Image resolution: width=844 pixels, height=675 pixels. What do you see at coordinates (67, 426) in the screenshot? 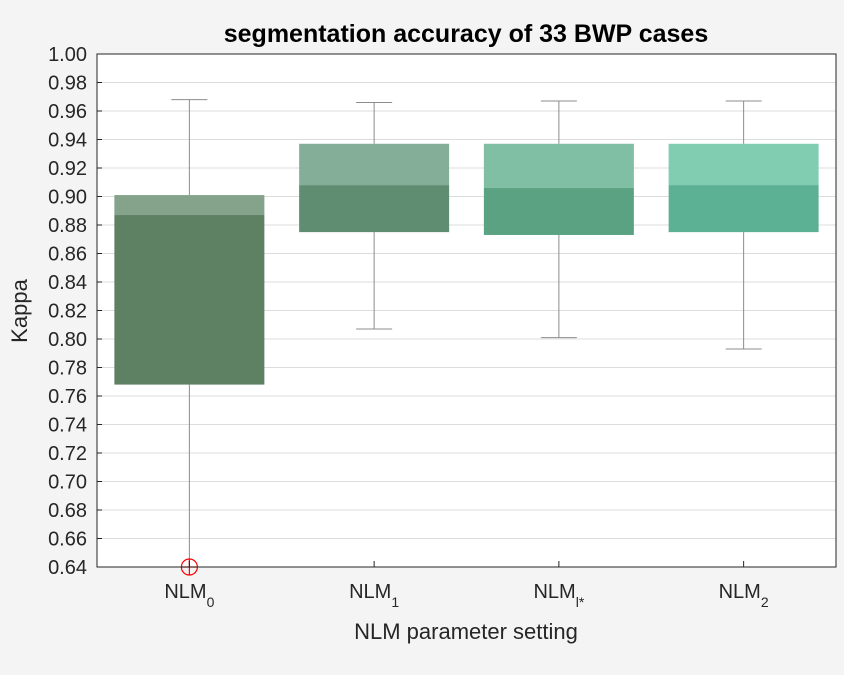
I see `y-tick-label: 0.74` at bounding box center [67, 426].